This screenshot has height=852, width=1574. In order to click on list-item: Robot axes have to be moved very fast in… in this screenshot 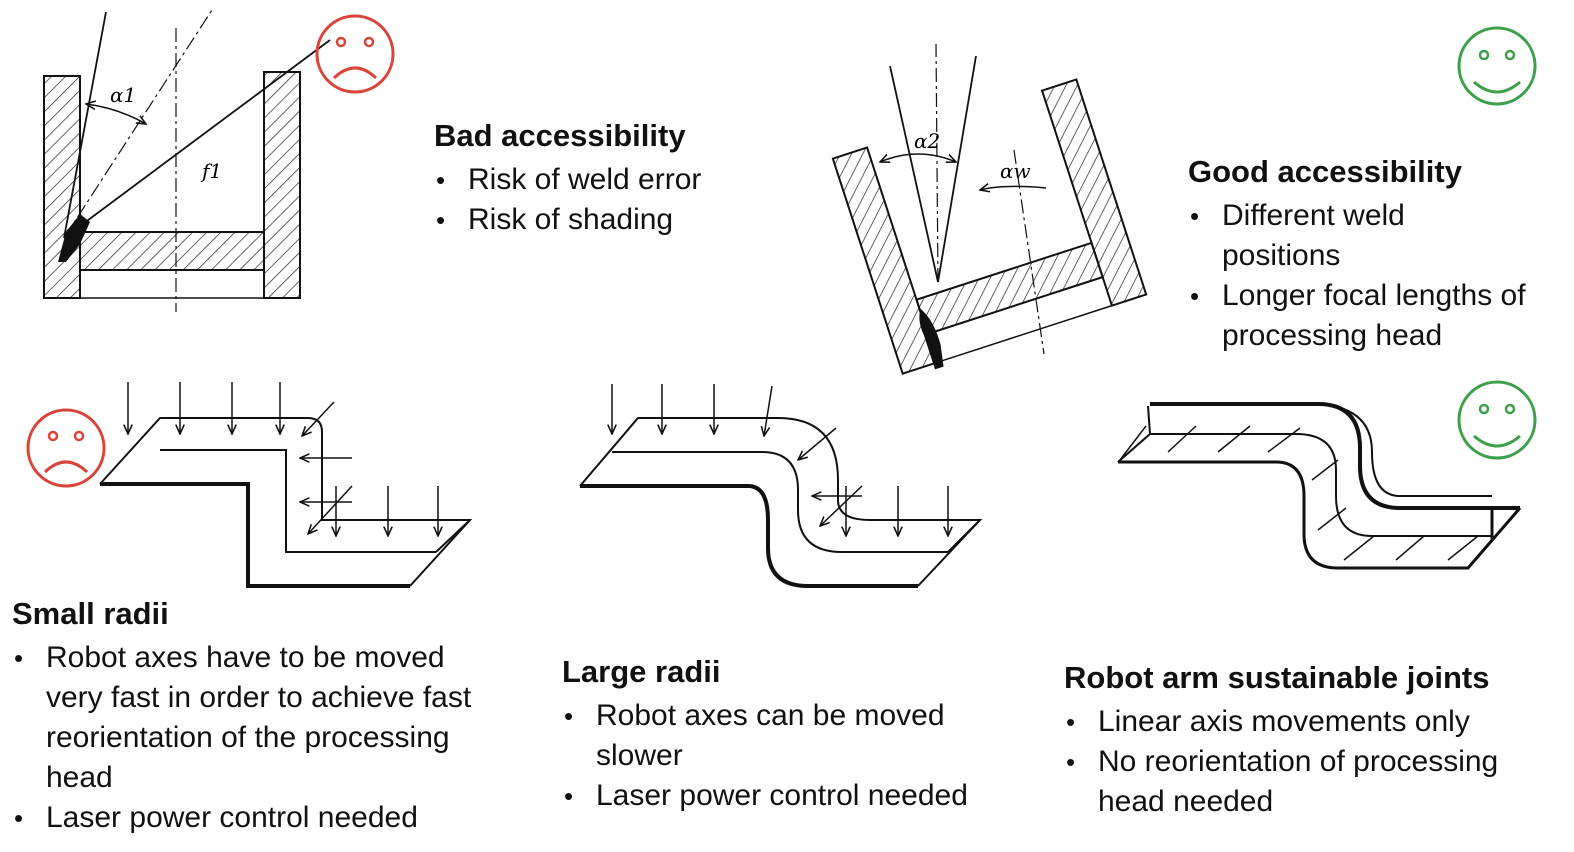, I will do `click(255, 718)`.